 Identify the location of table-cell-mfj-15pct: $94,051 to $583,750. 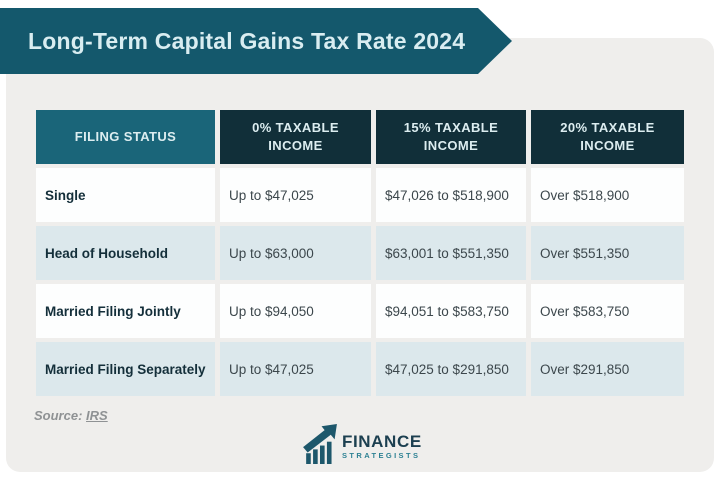
(451, 311).